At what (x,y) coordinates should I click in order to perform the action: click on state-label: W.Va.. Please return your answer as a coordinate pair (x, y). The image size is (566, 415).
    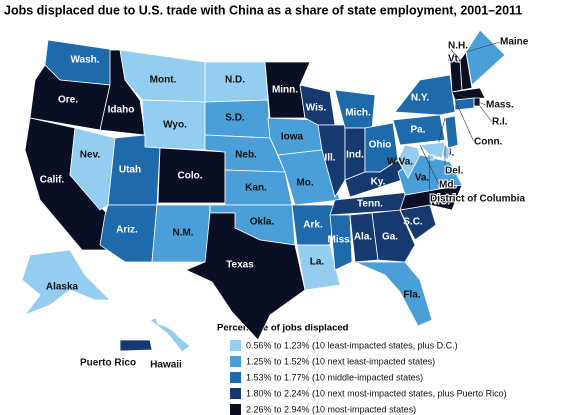
    Looking at the image, I should click on (400, 162).